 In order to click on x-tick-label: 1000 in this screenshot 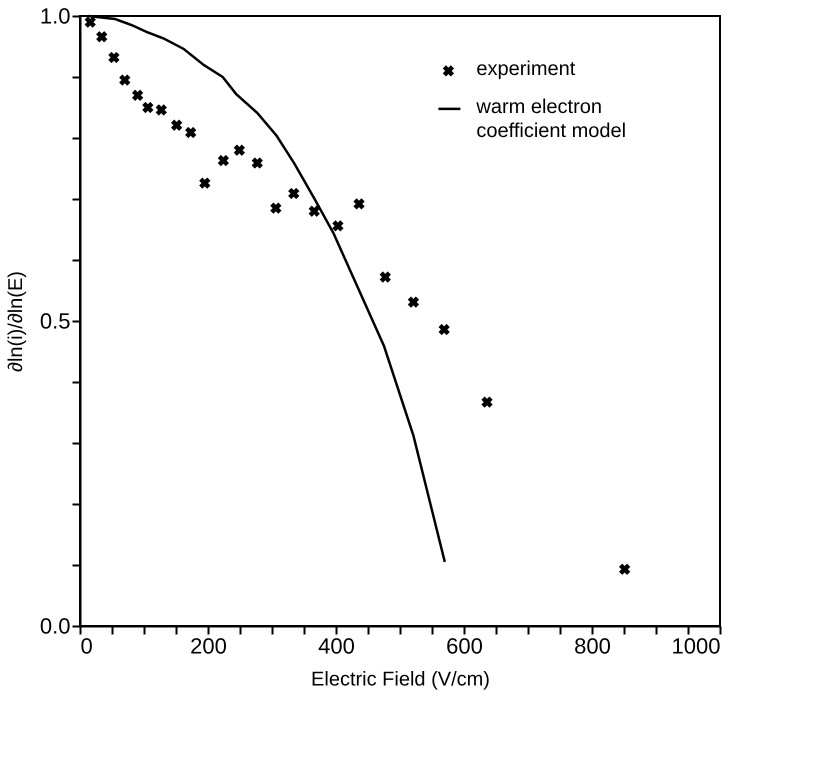, I will do `click(696, 646)`.